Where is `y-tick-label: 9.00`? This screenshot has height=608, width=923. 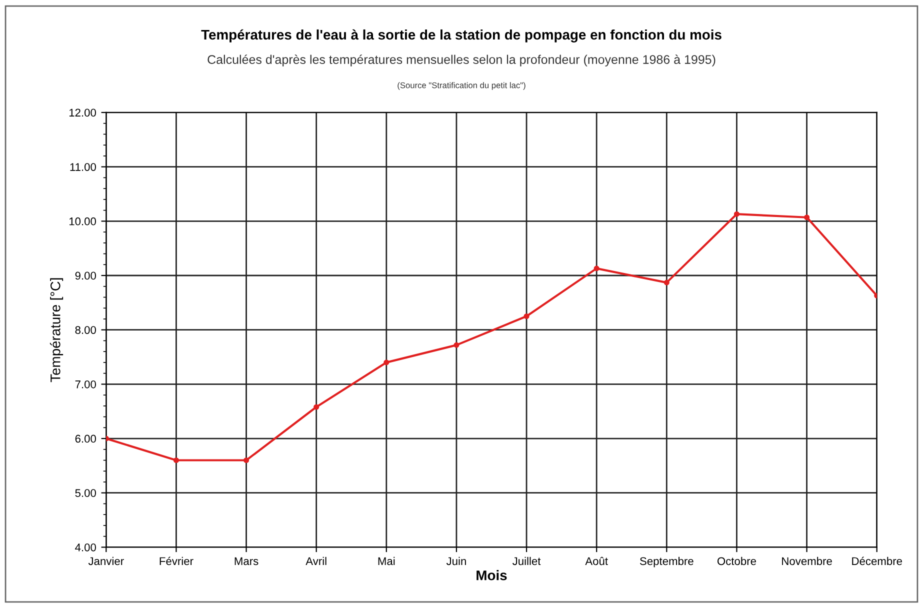 y-tick-label: 9.00 is located at coordinates (85, 276).